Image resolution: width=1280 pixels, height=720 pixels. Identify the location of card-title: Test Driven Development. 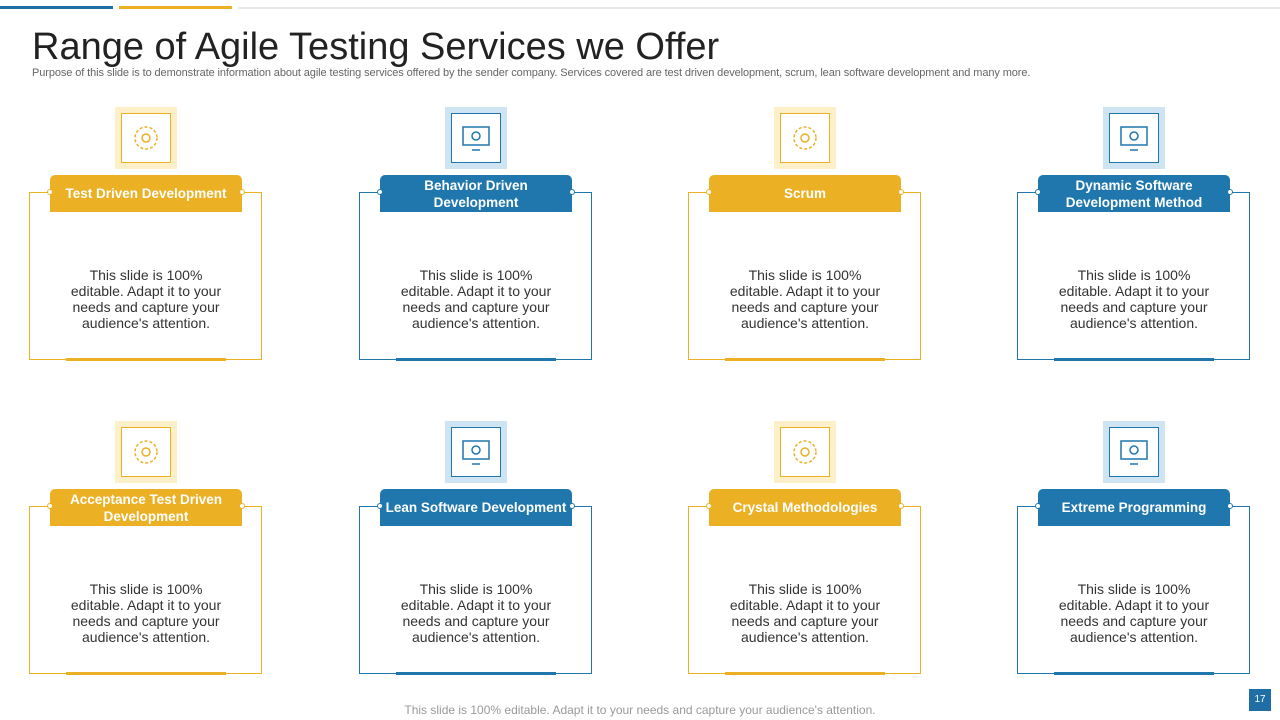
(146, 193).